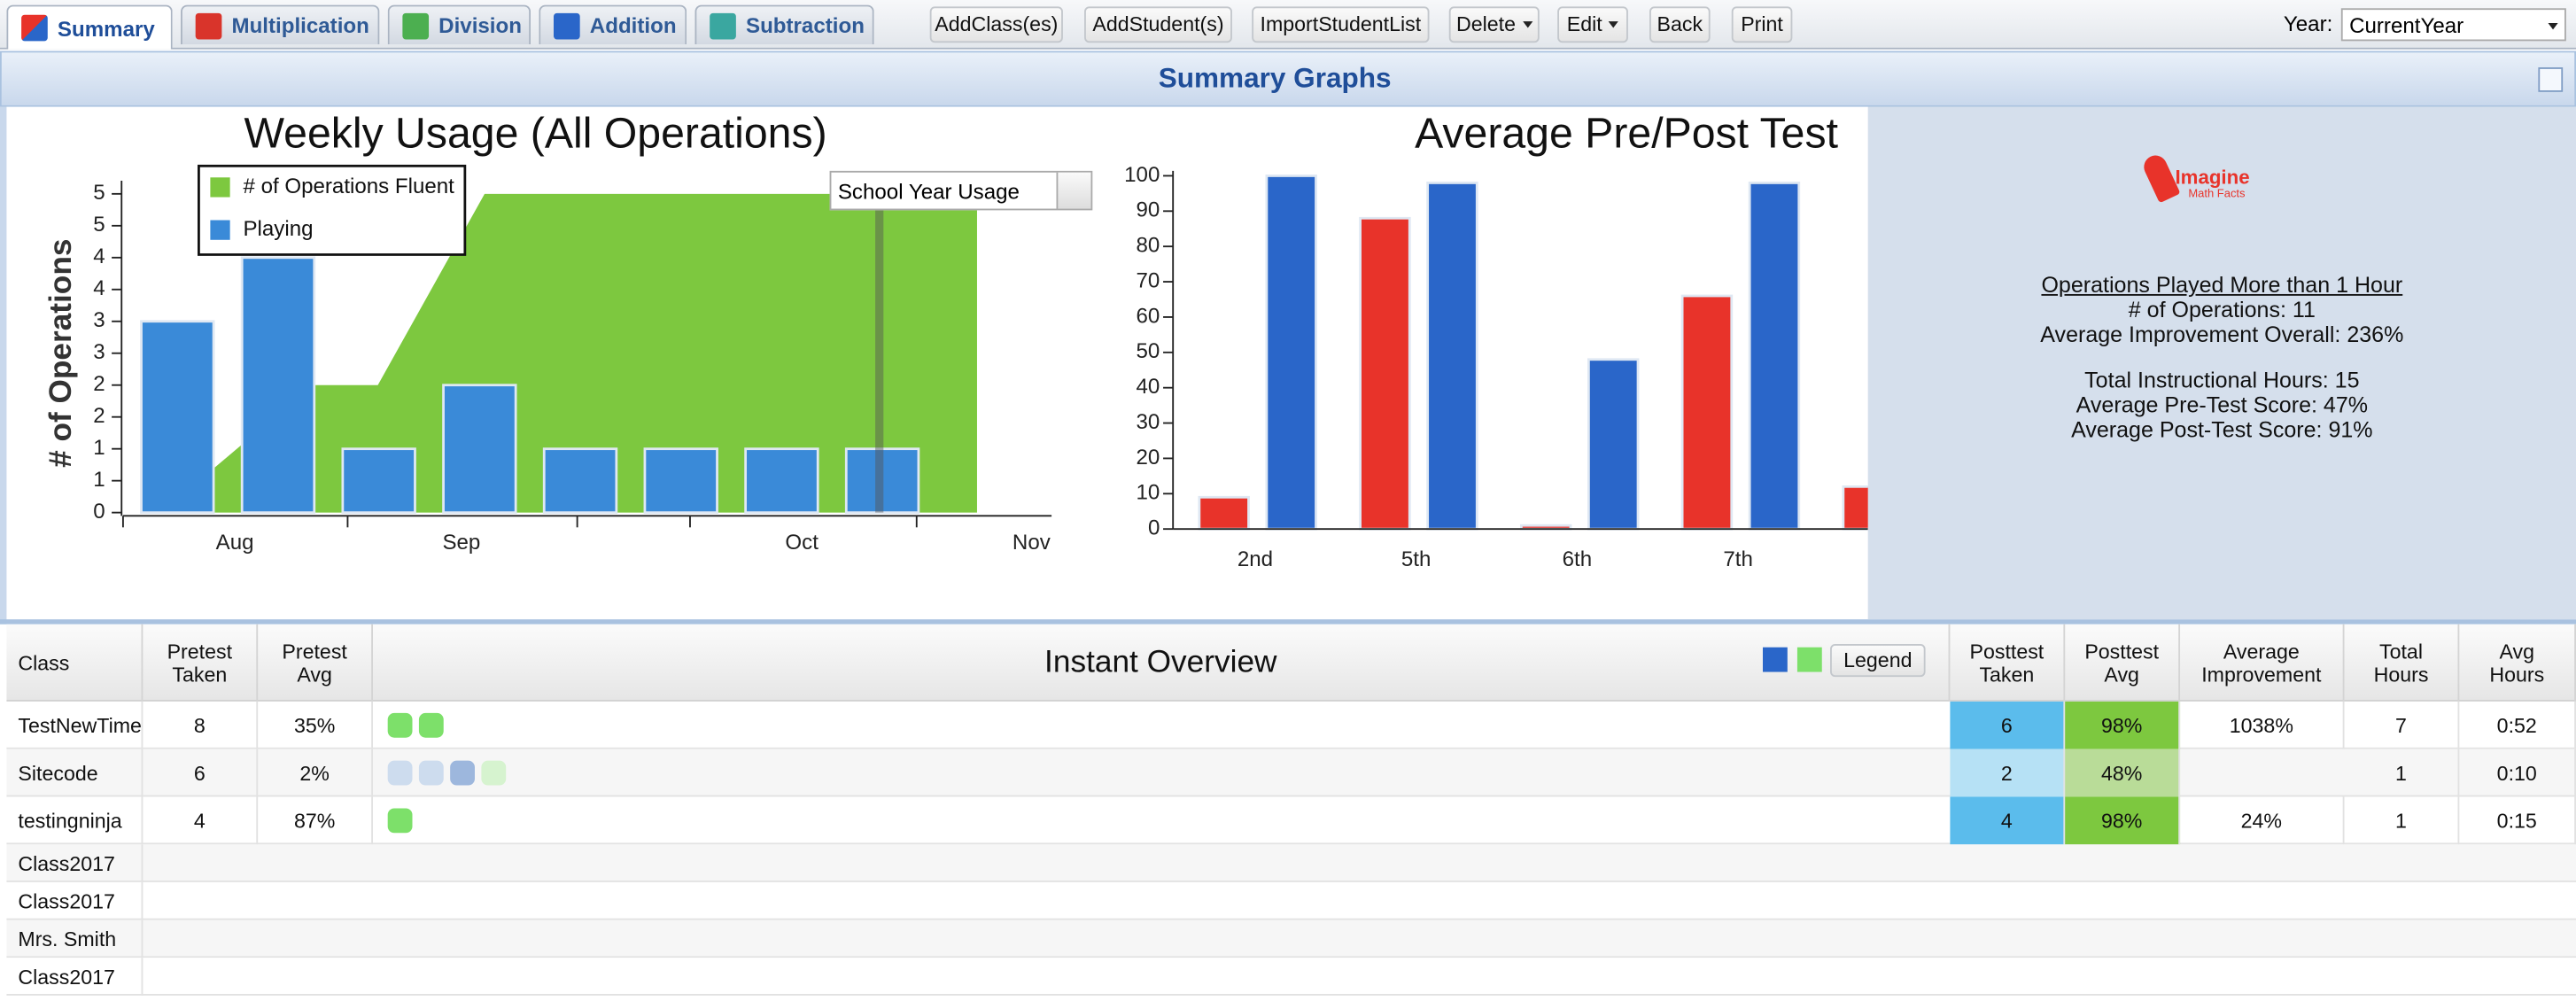  What do you see at coordinates (535, 134) in the screenshot?
I see `chart-title: Weekly Usage (All Operations)` at bounding box center [535, 134].